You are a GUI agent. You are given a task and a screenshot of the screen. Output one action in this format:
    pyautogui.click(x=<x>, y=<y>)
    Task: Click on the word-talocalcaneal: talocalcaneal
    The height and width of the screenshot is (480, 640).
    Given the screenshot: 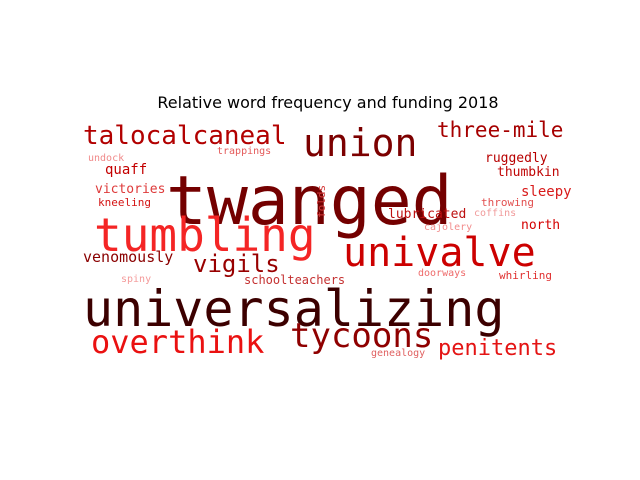 What is the action you would take?
    pyautogui.click(x=185, y=136)
    